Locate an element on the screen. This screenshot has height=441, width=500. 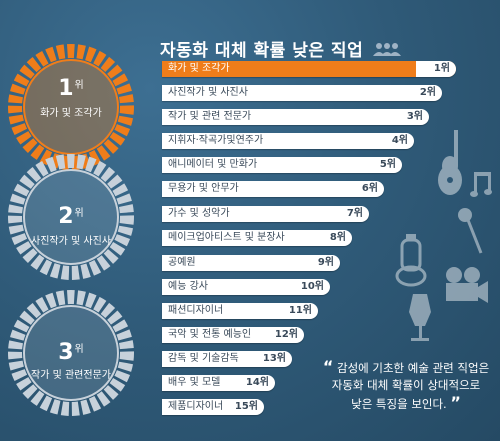
ranking-rank: 4위 is located at coordinates (399, 140).